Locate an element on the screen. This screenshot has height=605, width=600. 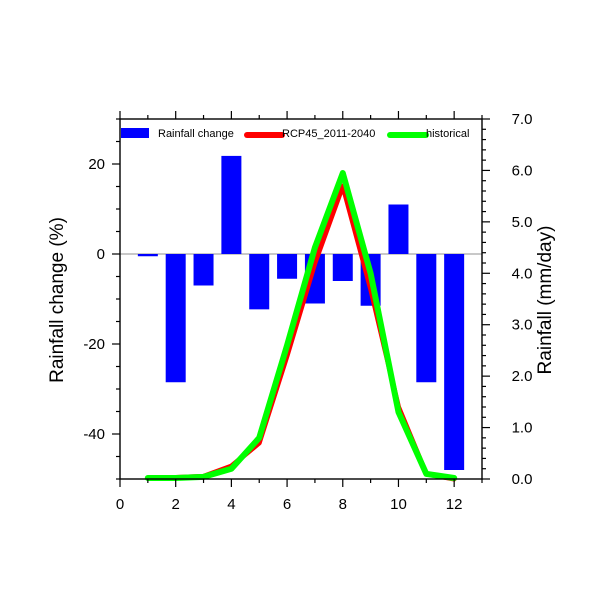
right-tick-label: 3.0 is located at coordinates (522, 325).